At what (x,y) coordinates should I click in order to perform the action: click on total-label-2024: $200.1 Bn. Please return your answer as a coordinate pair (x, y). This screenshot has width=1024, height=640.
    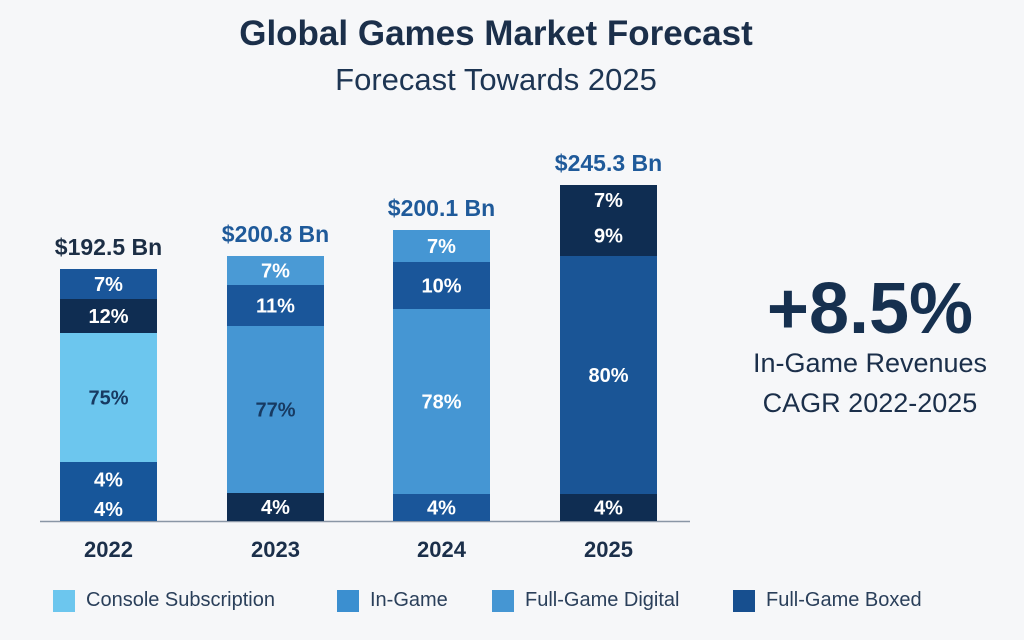
    Looking at the image, I should click on (441, 208).